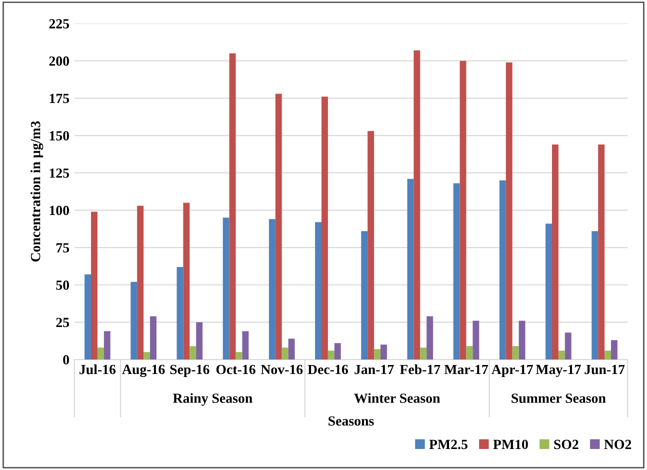 The width and height of the screenshot is (647, 470). Describe the element at coordinates (604, 369) in the screenshot. I see `x-tick-label: Jun-17` at that location.